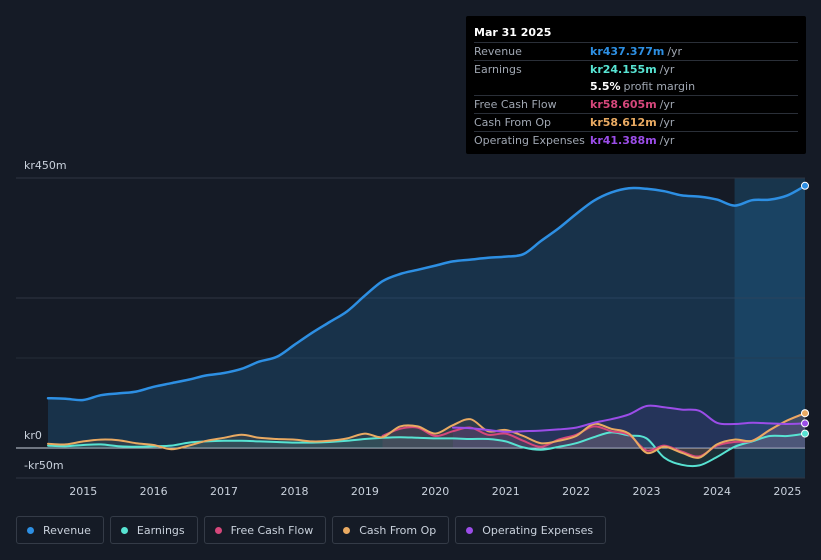 Image resolution: width=821 pixels, height=560 pixels. I want to click on legend-label: Revenue, so click(67, 530).